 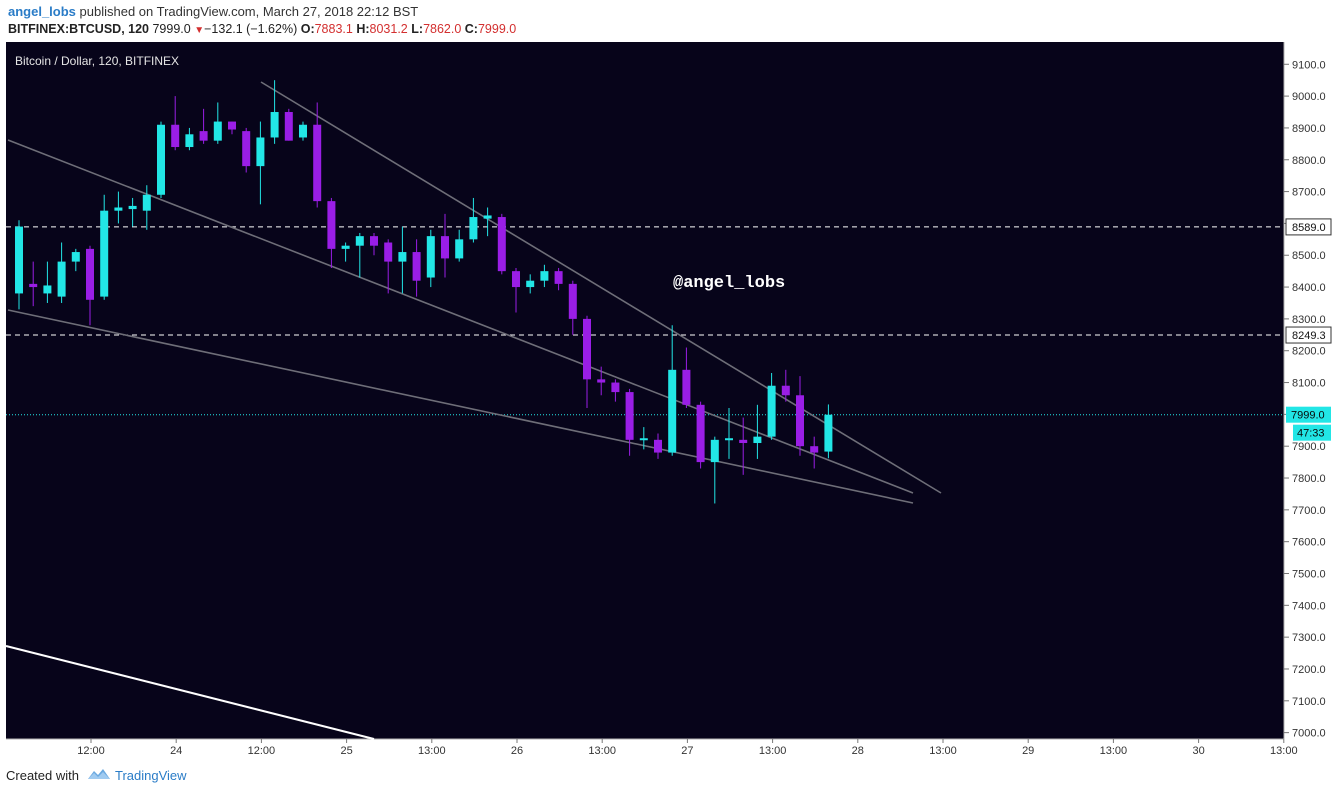 I want to click on trendline-white, so click(x=190, y=692).